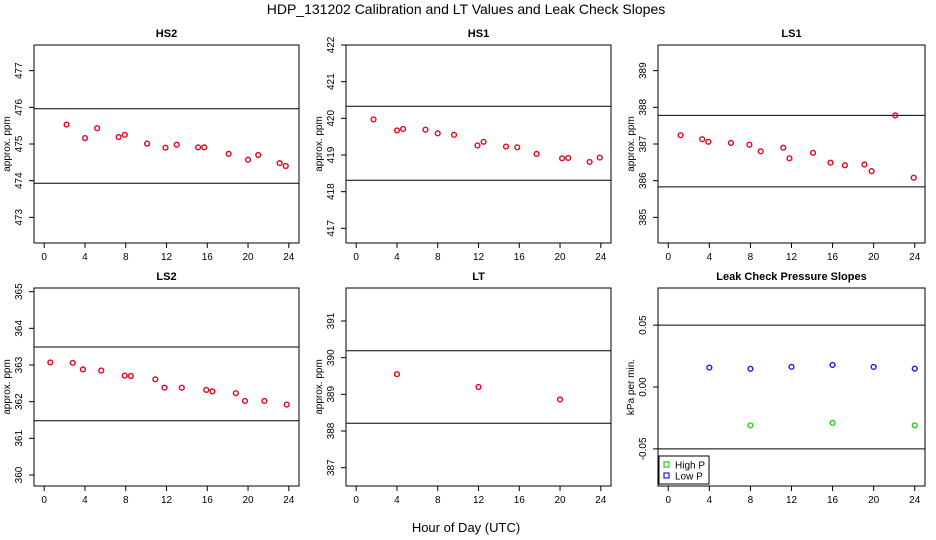 The width and height of the screenshot is (936, 540). Describe the element at coordinates (331, 44) in the screenshot. I see `y-tick-label: 422` at that location.